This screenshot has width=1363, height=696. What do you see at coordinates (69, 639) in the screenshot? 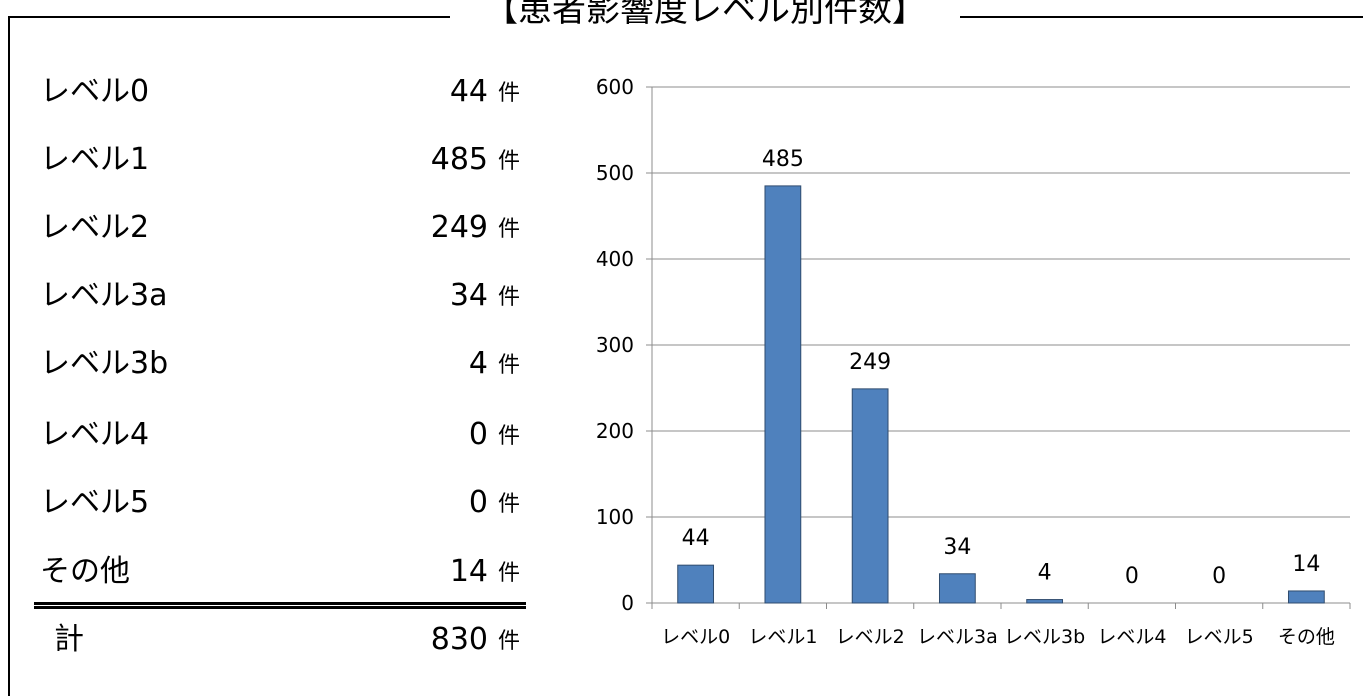
I see `total-label: 計` at bounding box center [69, 639].